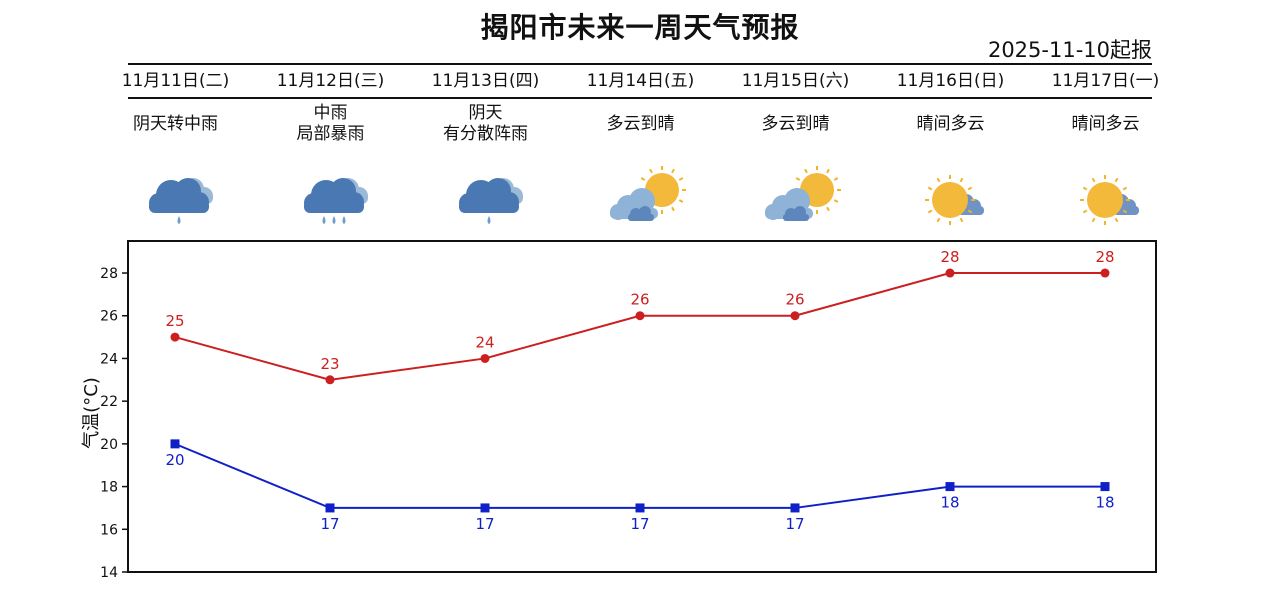 This screenshot has height=602, width=1280. What do you see at coordinates (484, 342) in the screenshot?
I see `data-label: 24` at bounding box center [484, 342].